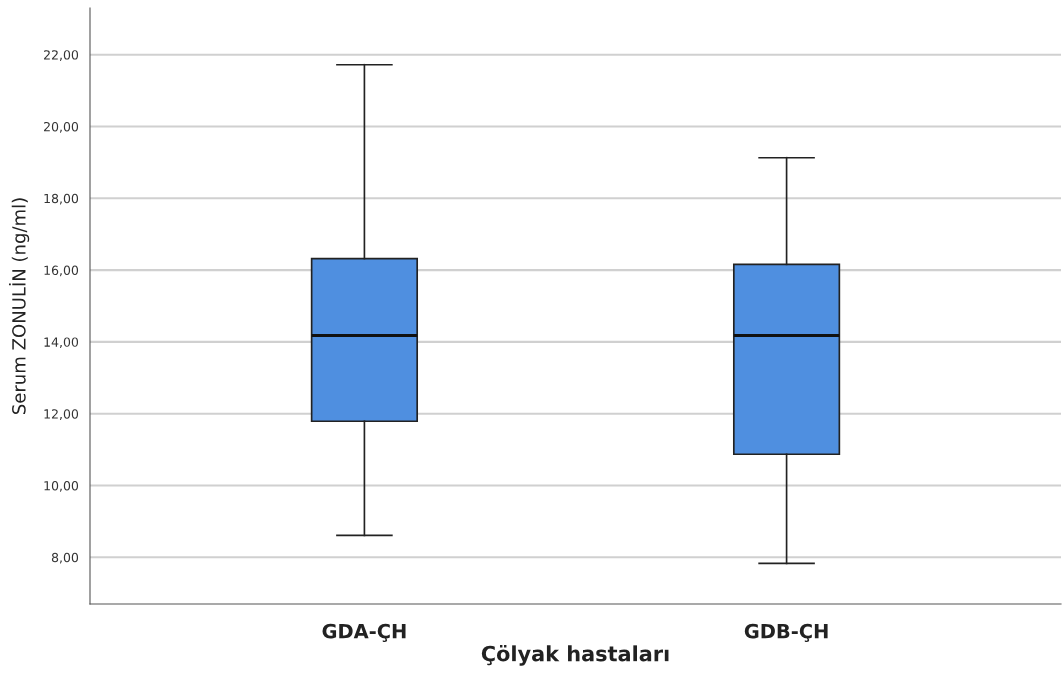 Image resolution: width=1063 pixels, height=683 pixels. Describe the element at coordinates (61, 199) in the screenshot. I see `y-tick-label: 18,00` at that location.